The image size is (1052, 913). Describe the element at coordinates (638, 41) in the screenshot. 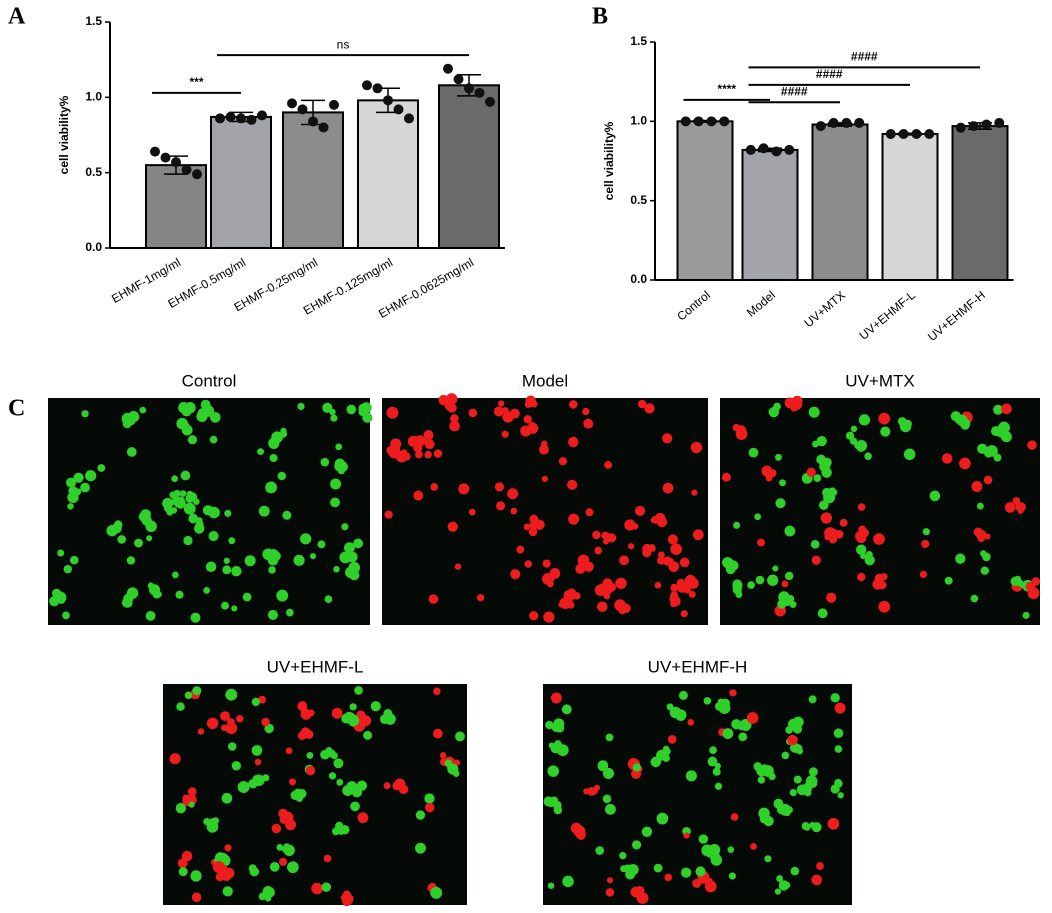

I see `y-tick-label: 1.5` at that location.